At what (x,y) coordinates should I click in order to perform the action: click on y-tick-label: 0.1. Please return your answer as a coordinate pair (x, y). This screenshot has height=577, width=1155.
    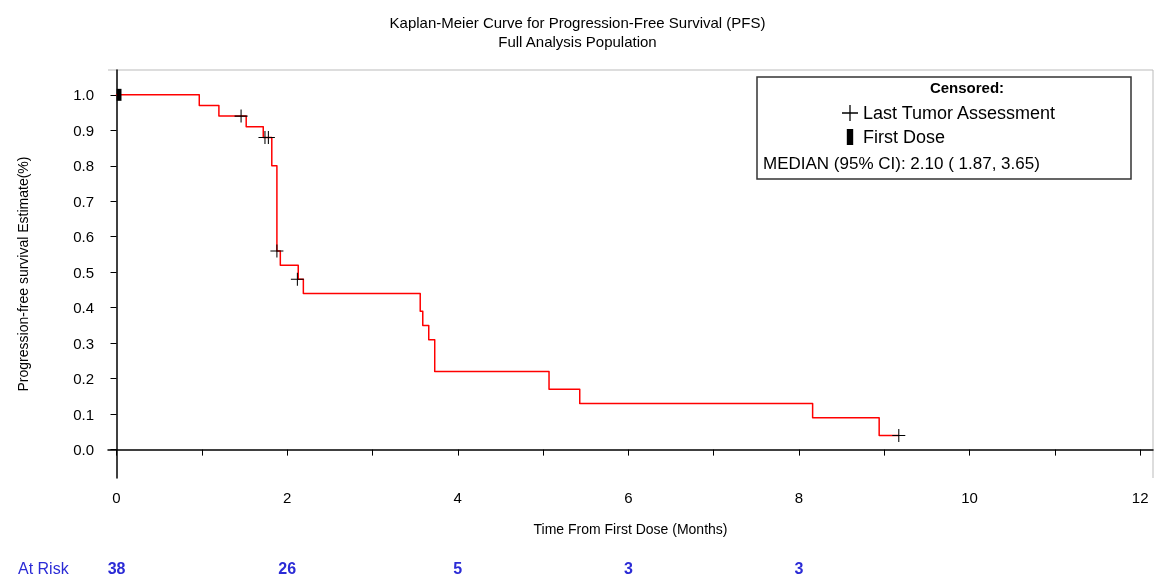
    Looking at the image, I should click on (83, 414).